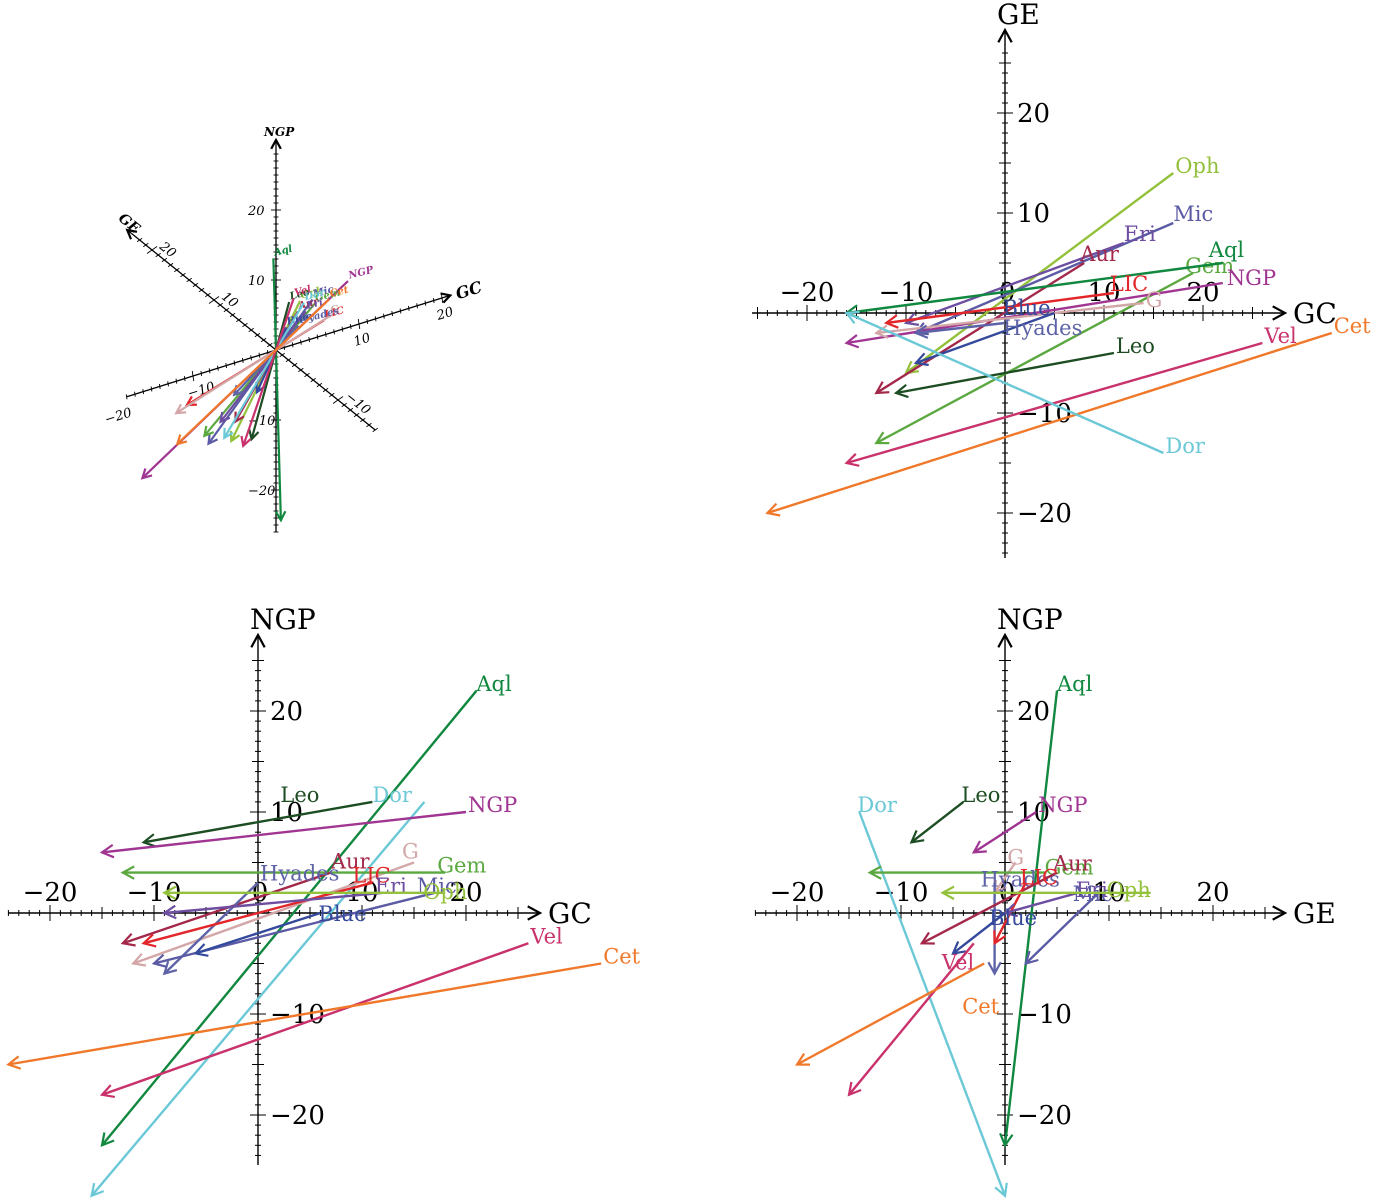 This screenshot has height=1202, width=1395. Describe the element at coordinates (1031, 958) in the screenshot. I see `arrow-head-mic` at that location.